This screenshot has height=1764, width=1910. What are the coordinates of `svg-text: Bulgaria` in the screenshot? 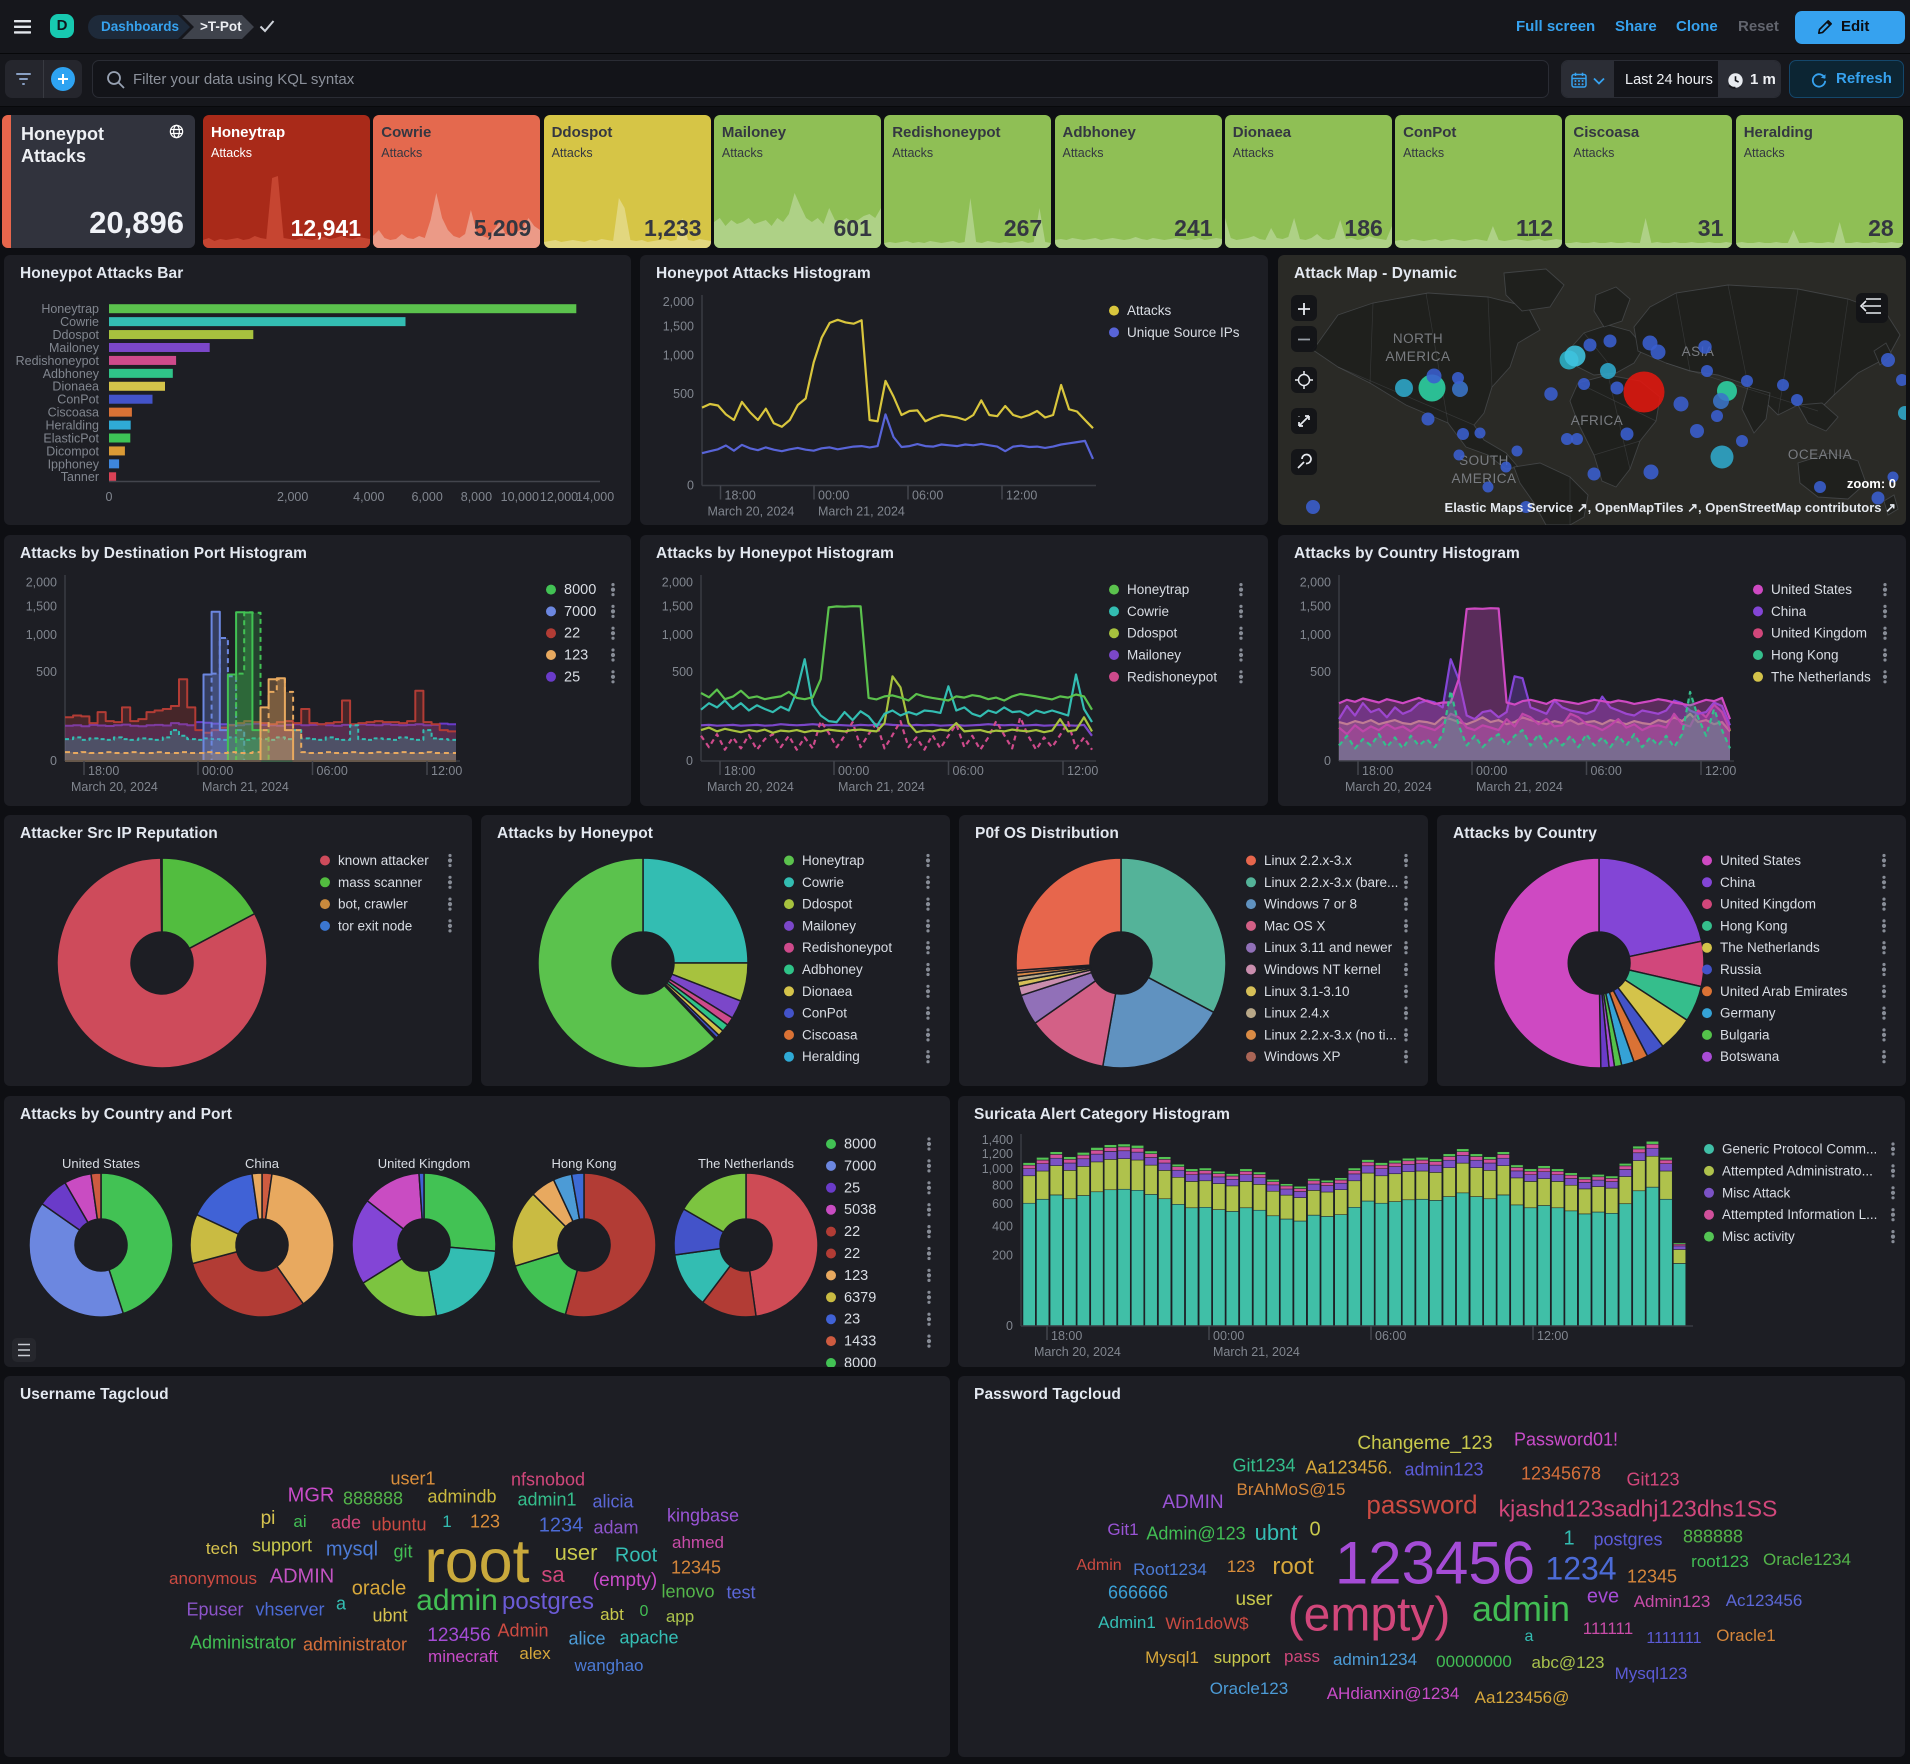 It's located at (1745, 1034).